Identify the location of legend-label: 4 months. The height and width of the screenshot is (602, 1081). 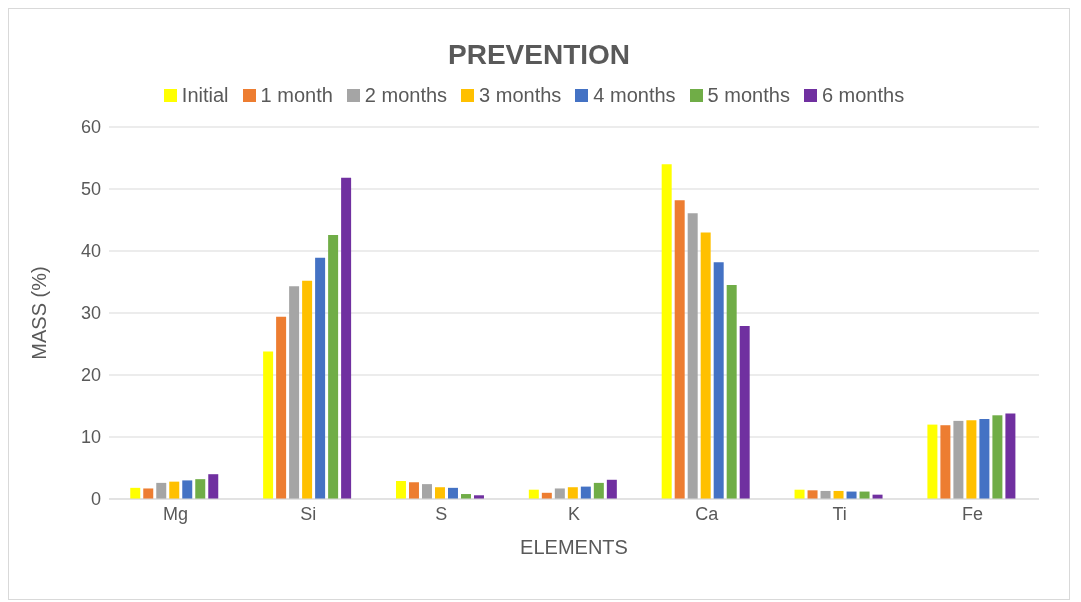
(634, 95).